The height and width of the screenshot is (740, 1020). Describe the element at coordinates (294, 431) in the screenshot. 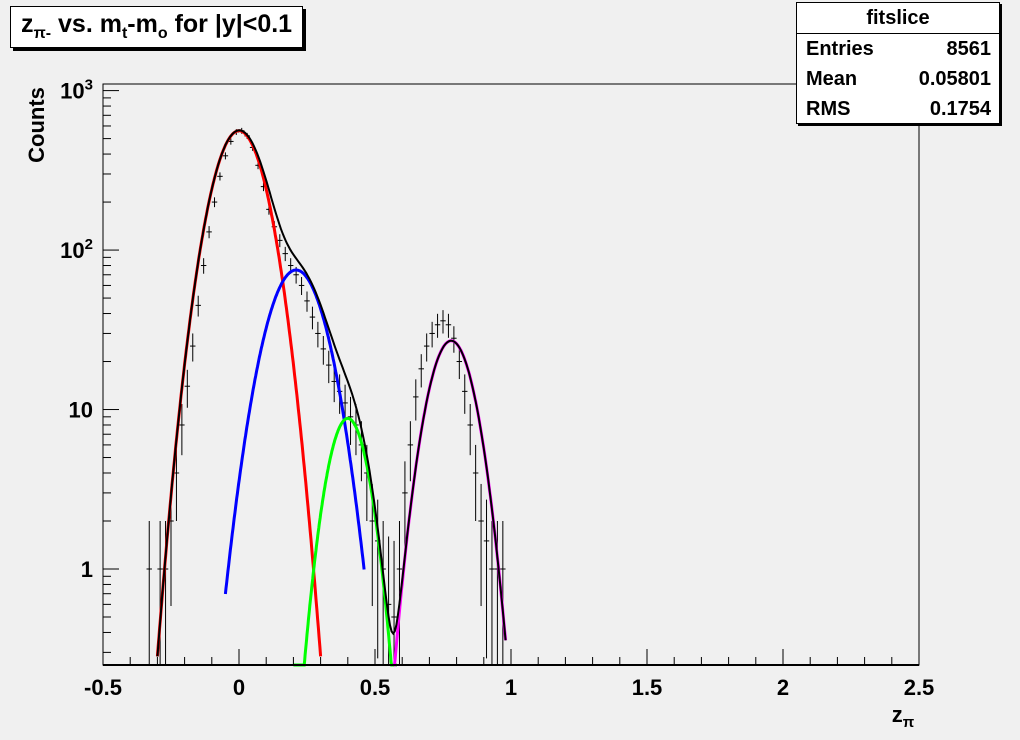

I see `fit-curve-gaussian` at that location.